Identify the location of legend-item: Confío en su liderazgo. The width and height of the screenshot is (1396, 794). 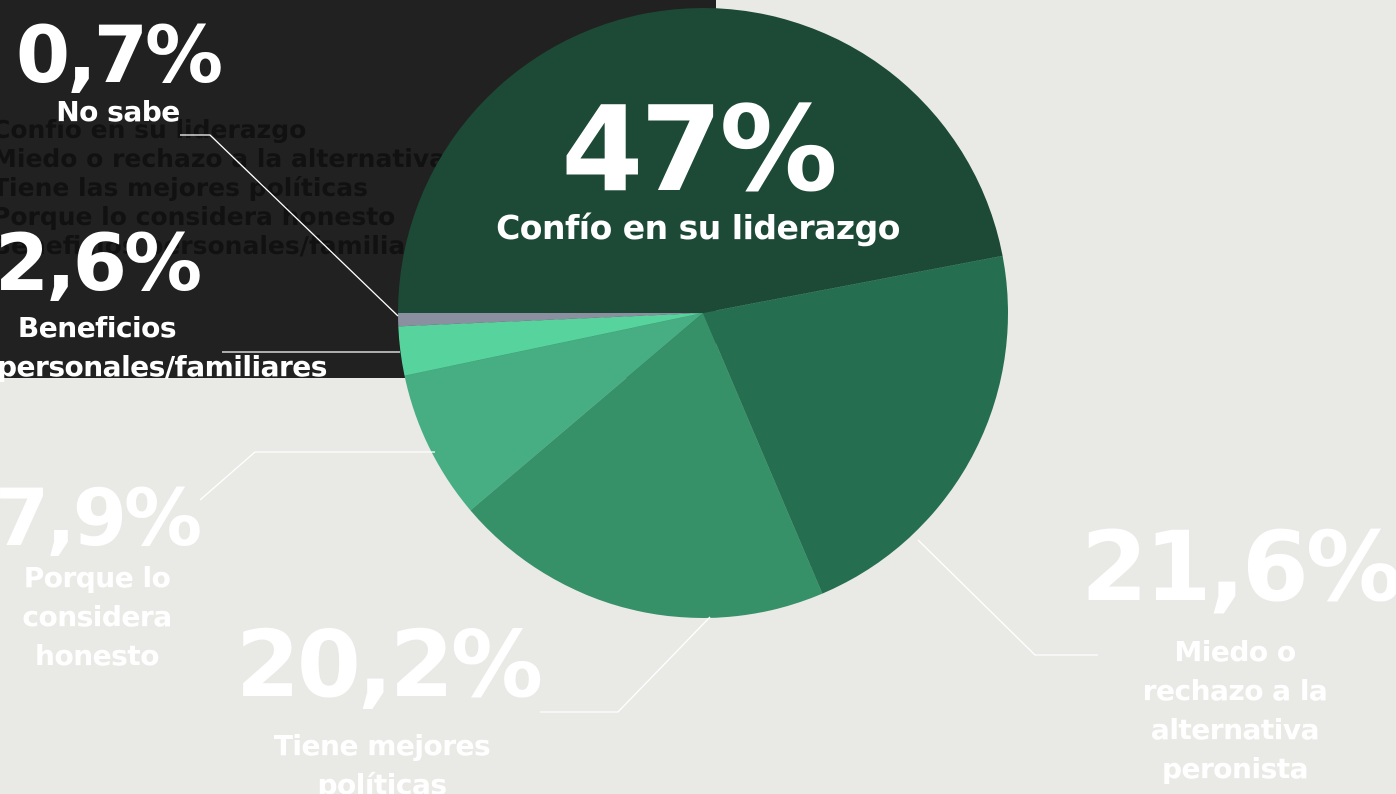
(153, 129).